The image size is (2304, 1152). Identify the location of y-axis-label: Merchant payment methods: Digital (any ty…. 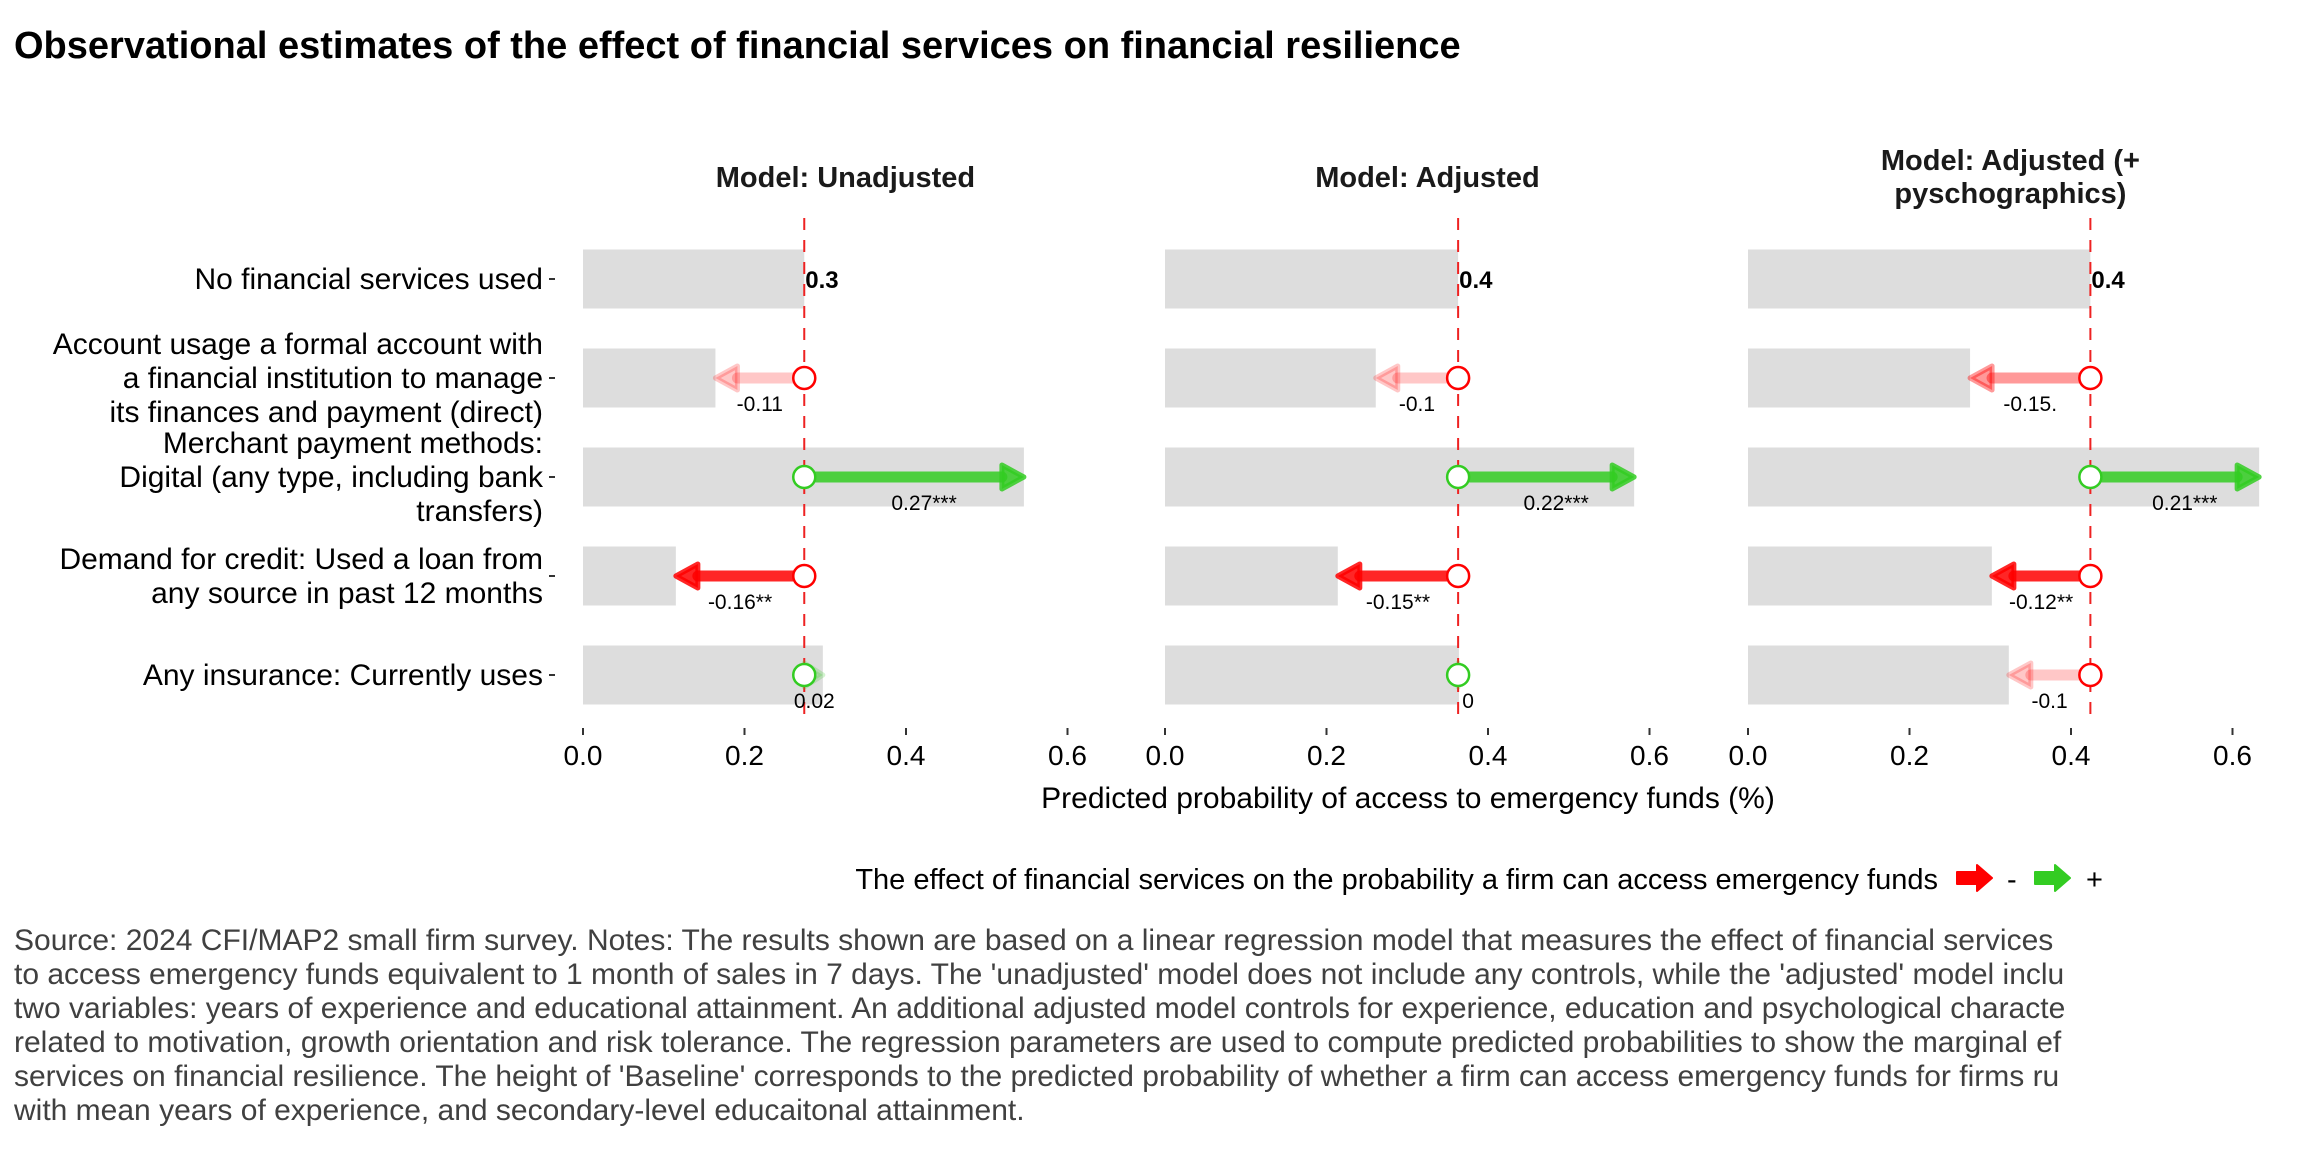
(331, 477).